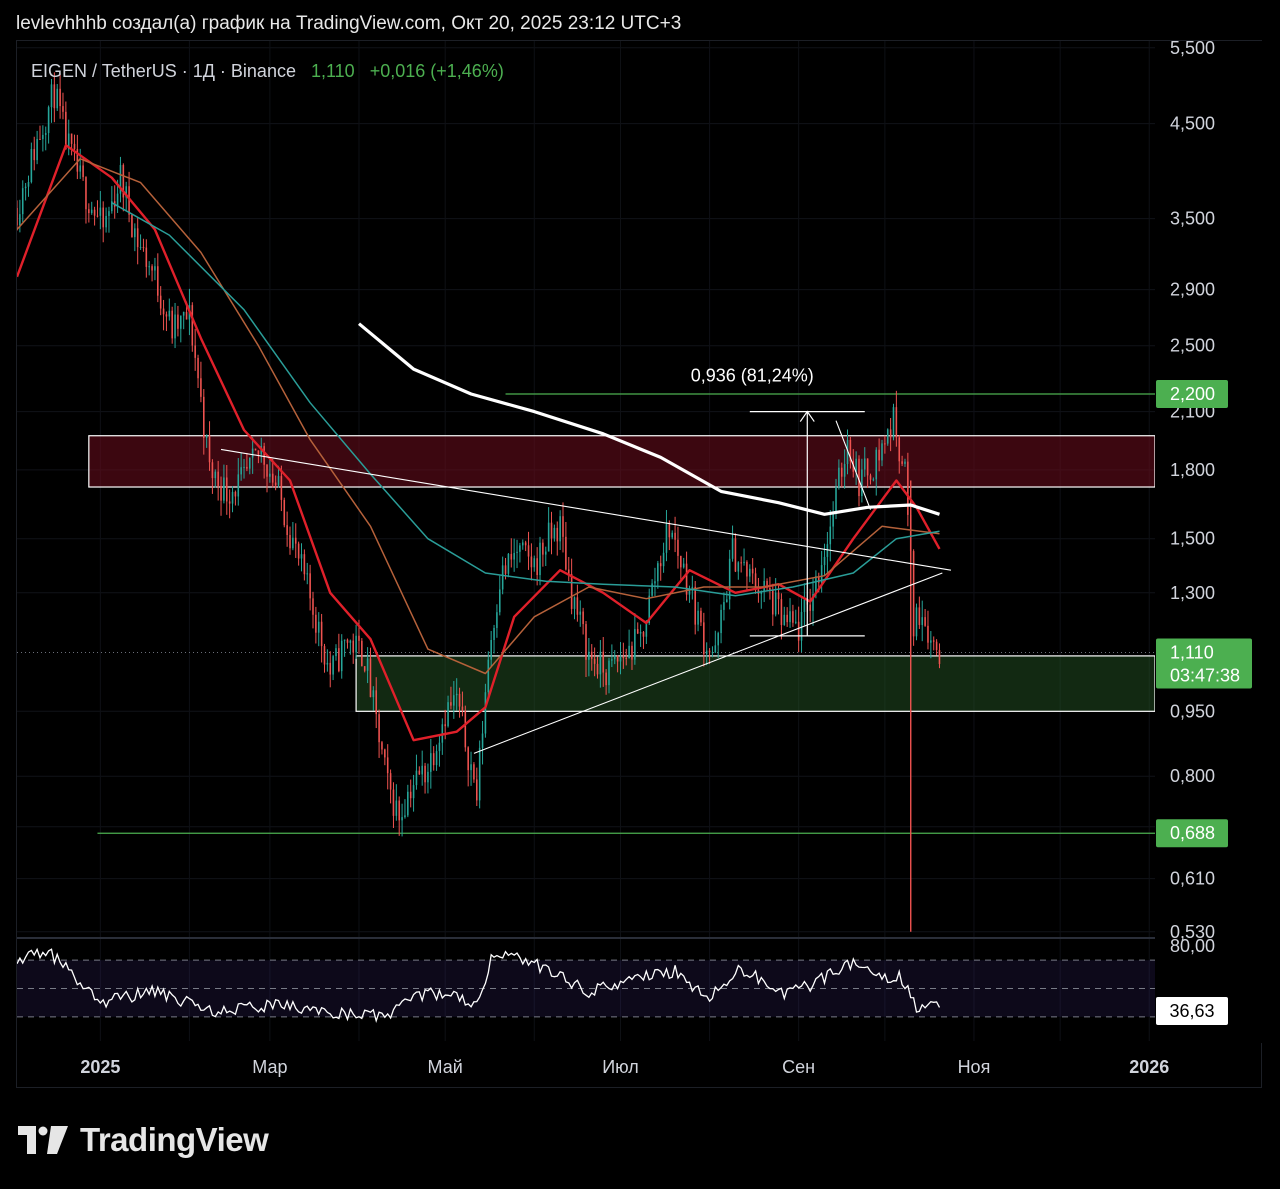 The image size is (1280, 1189). Describe the element at coordinates (1192, 470) in the screenshot. I see `price-tick: 1,800` at that location.